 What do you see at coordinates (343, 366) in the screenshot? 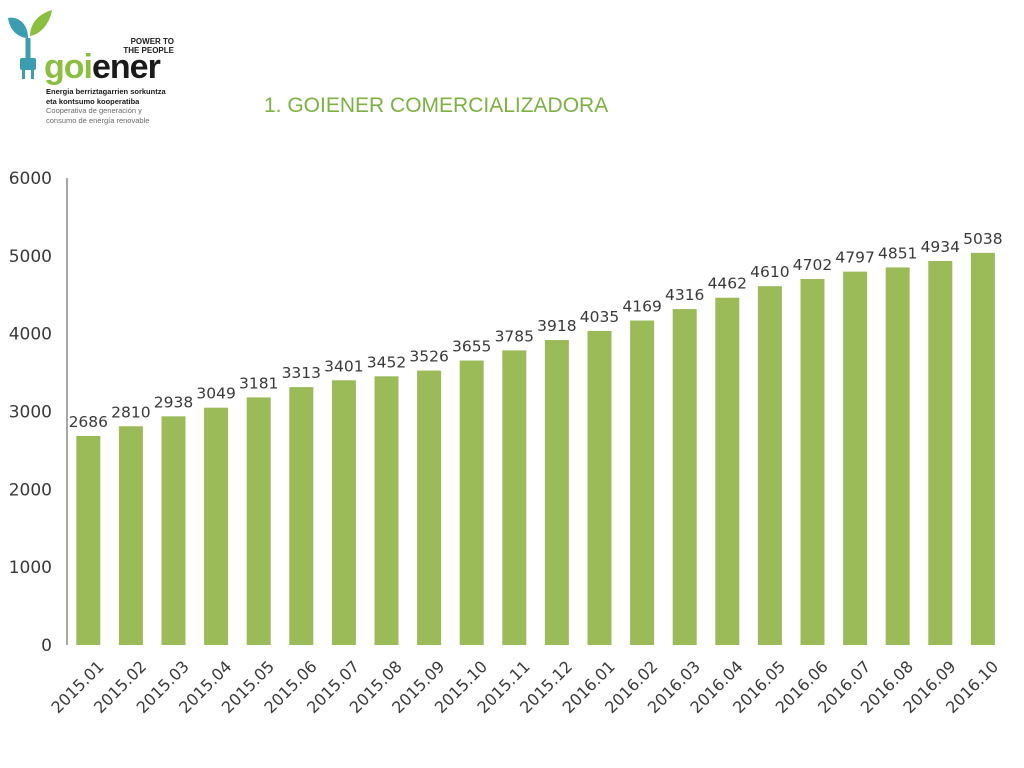
I see `data-label: 3401` at bounding box center [343, 366].